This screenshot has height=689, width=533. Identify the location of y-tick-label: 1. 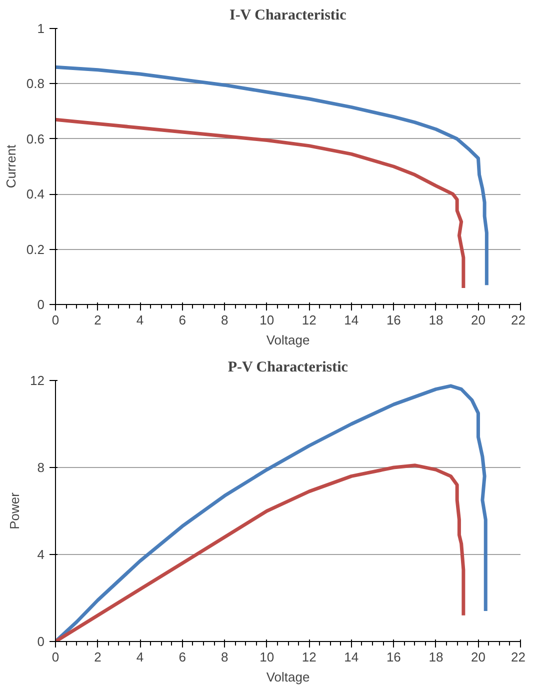
(41, 28).